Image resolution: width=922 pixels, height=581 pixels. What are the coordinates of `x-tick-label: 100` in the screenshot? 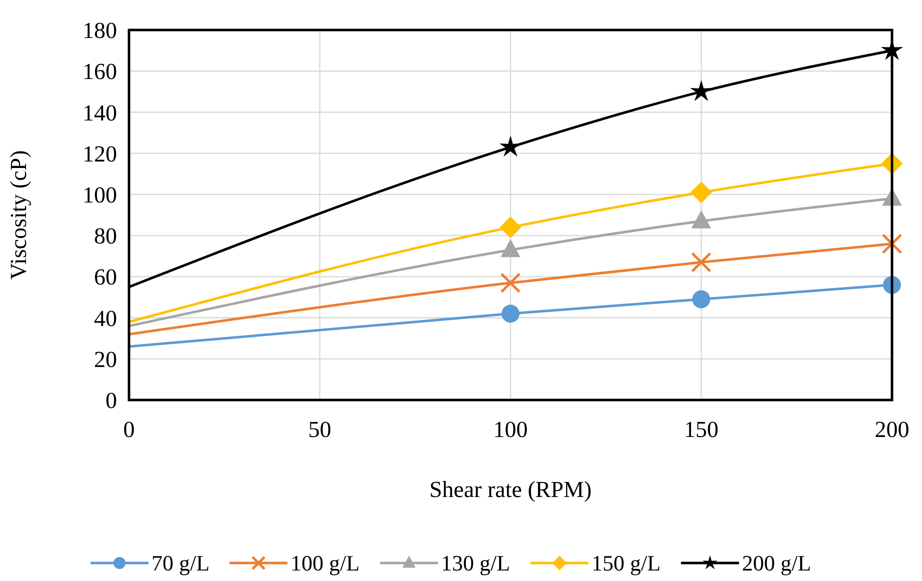 It's located at (510, 429).